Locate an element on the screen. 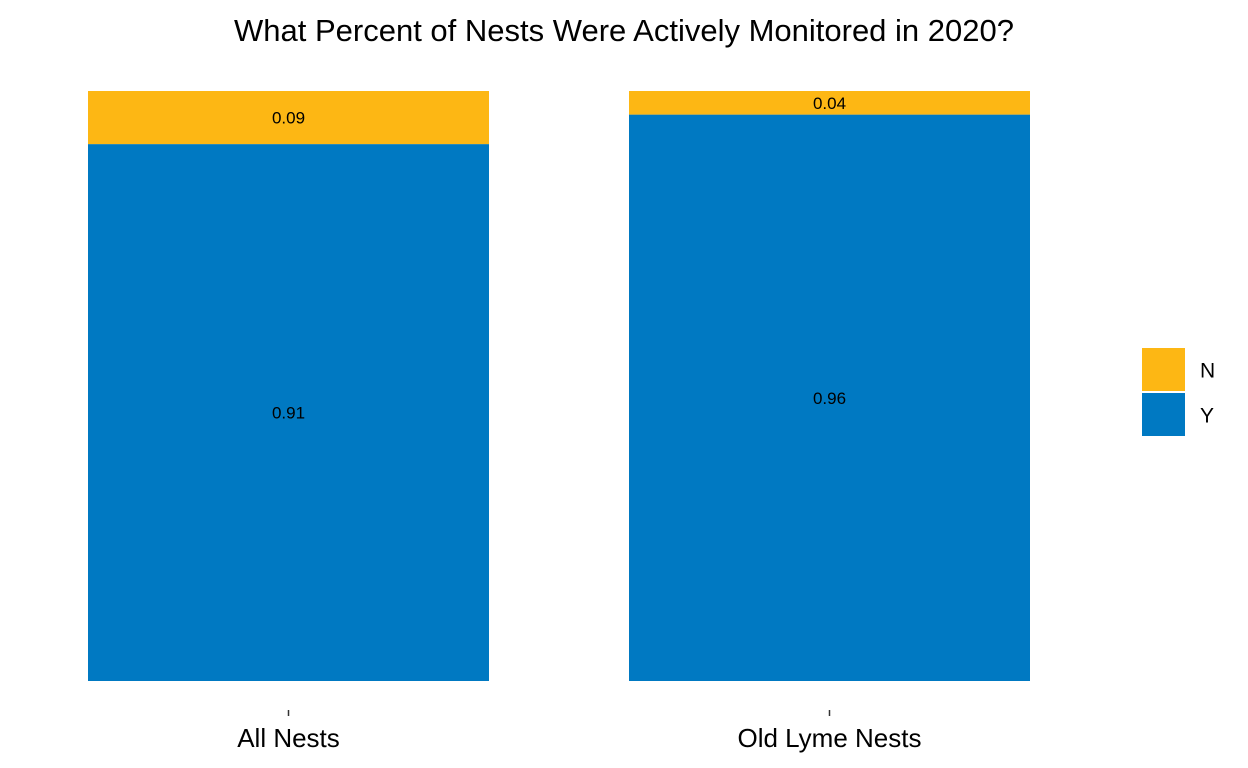  legend-label-y: Y is located at coordinates (1207, 416).